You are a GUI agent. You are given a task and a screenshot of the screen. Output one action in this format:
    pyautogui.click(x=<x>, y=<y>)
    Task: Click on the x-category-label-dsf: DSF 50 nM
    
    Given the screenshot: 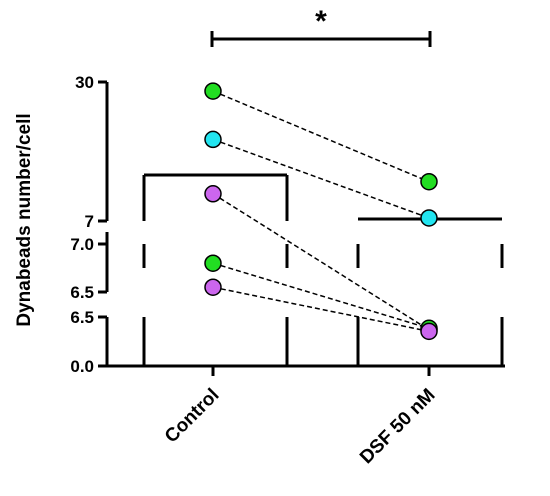 What is the action you would take?
    pyautogui.click(x=398, y=427)
    